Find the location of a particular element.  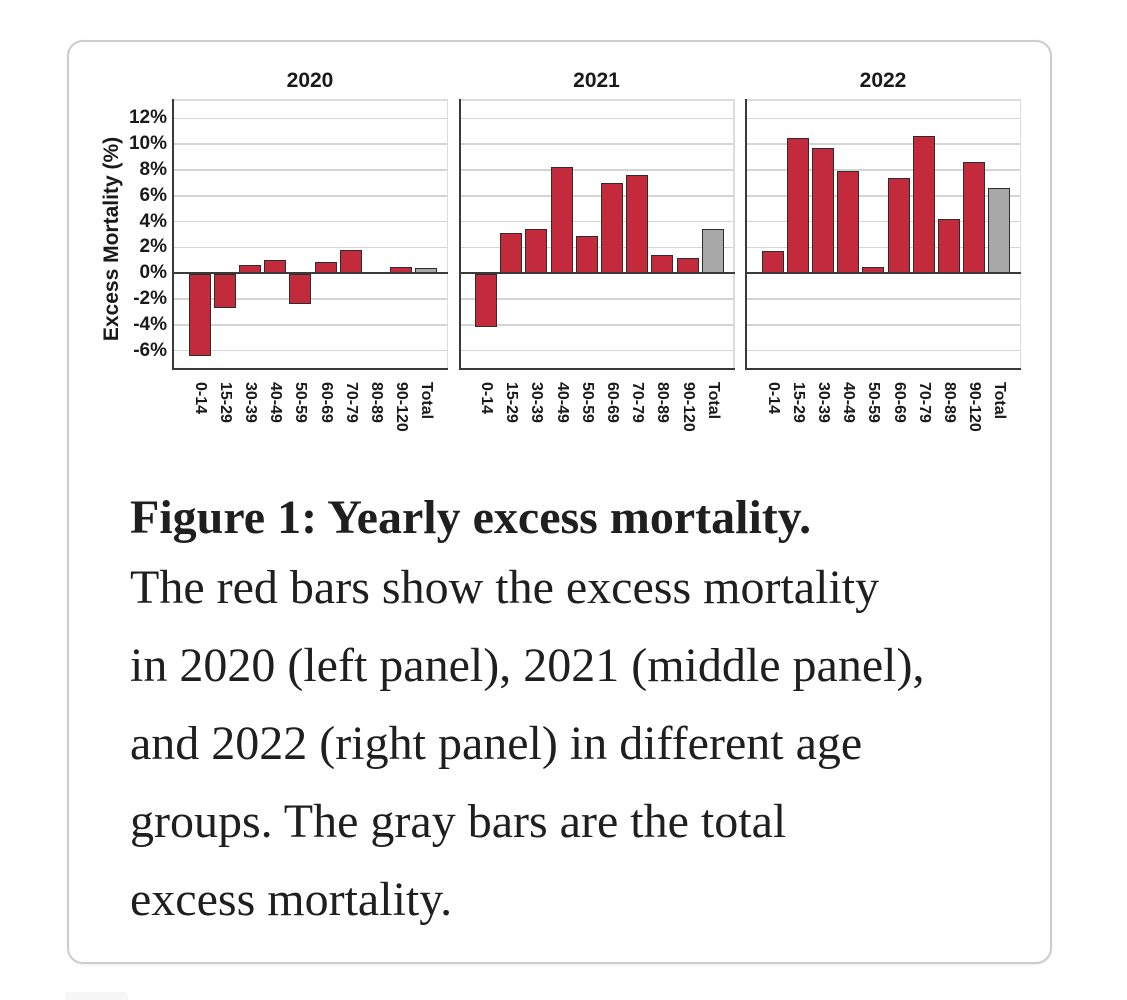

panel-plot-2020 is located at coordinates (310, 234).